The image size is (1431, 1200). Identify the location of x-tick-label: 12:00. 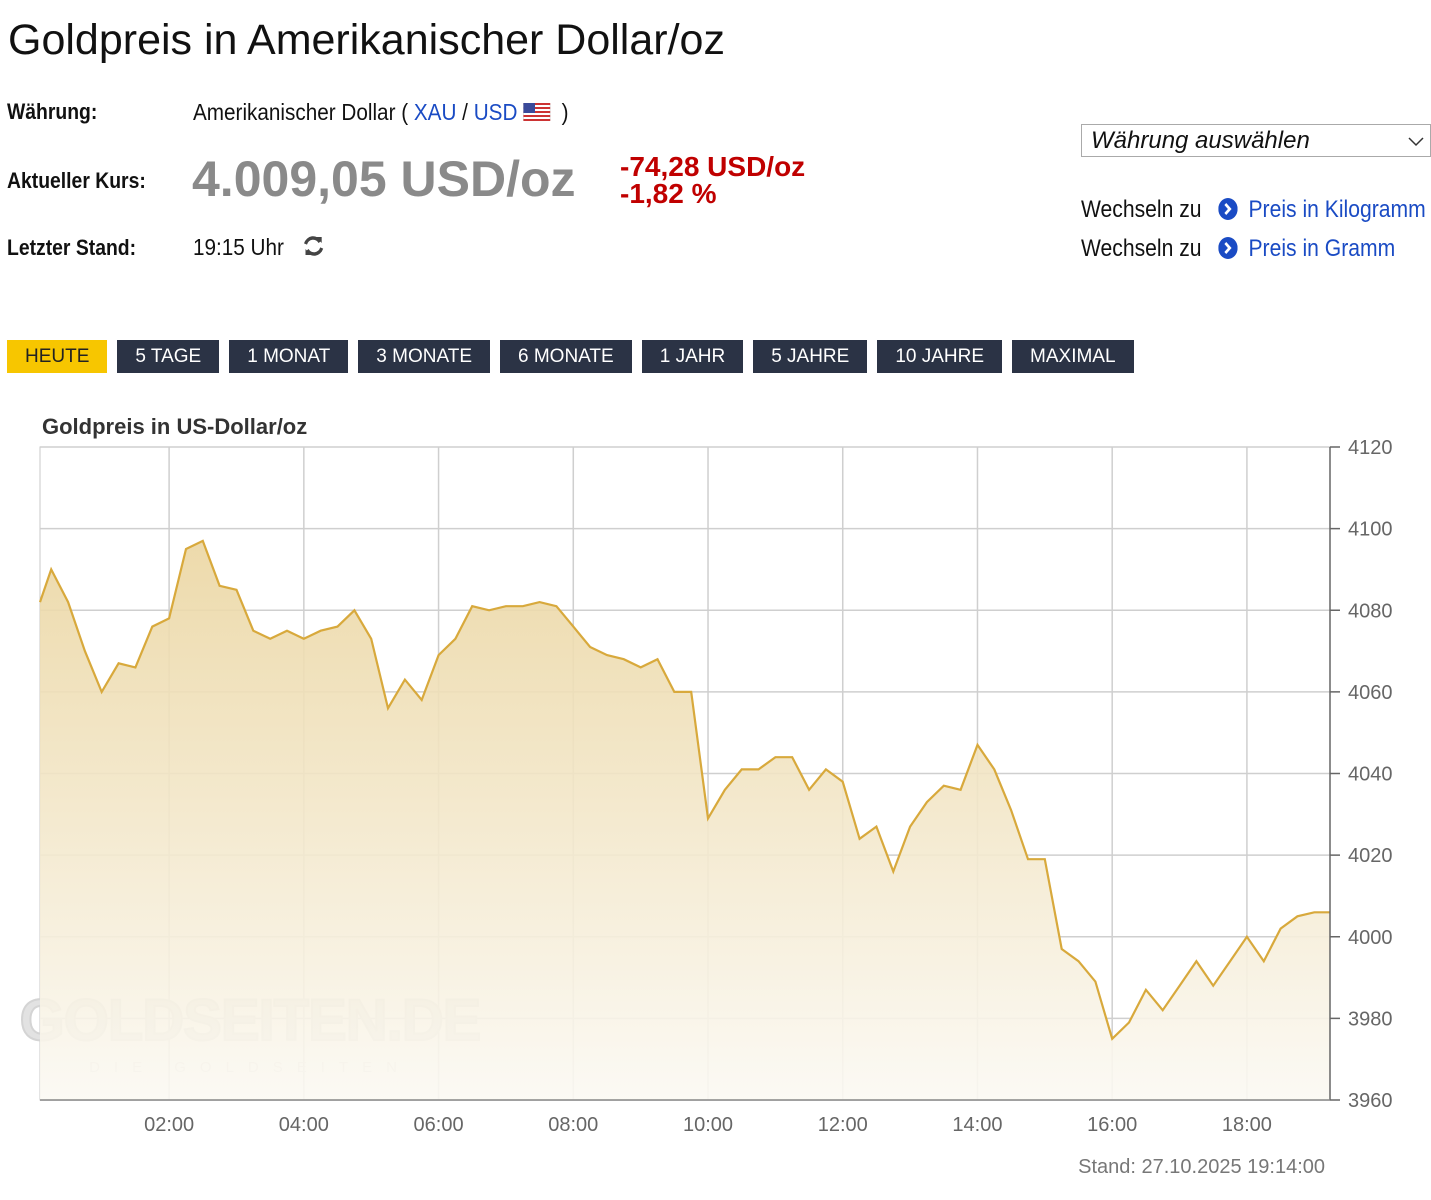
(843, 1125).